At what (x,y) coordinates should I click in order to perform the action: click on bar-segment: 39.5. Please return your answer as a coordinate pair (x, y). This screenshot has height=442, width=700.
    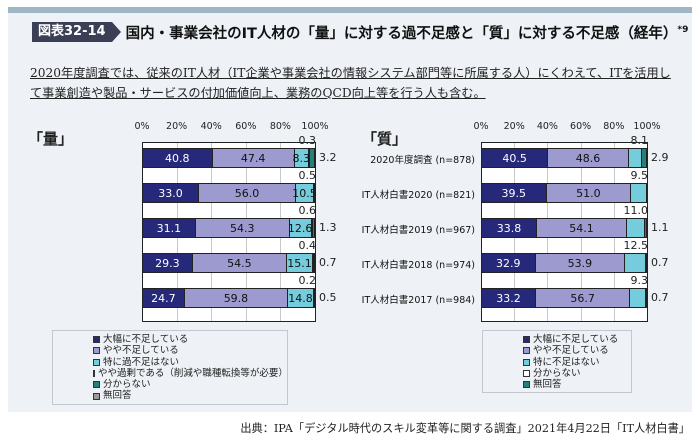
    Looking at the image, I should click on (514, 193).